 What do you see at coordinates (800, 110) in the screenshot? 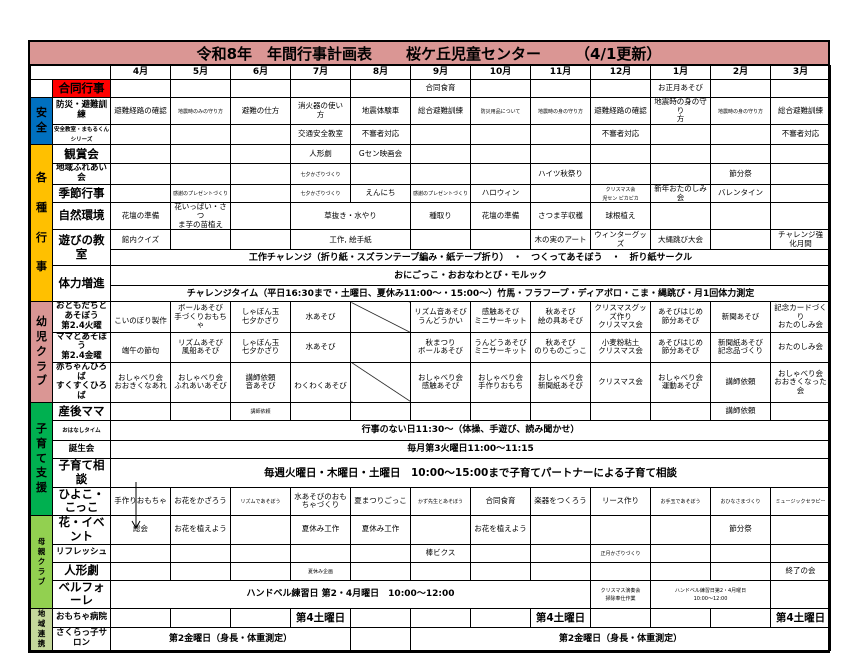
I see `event-text: 総合避難訓練` at bounding box center [800, 110].